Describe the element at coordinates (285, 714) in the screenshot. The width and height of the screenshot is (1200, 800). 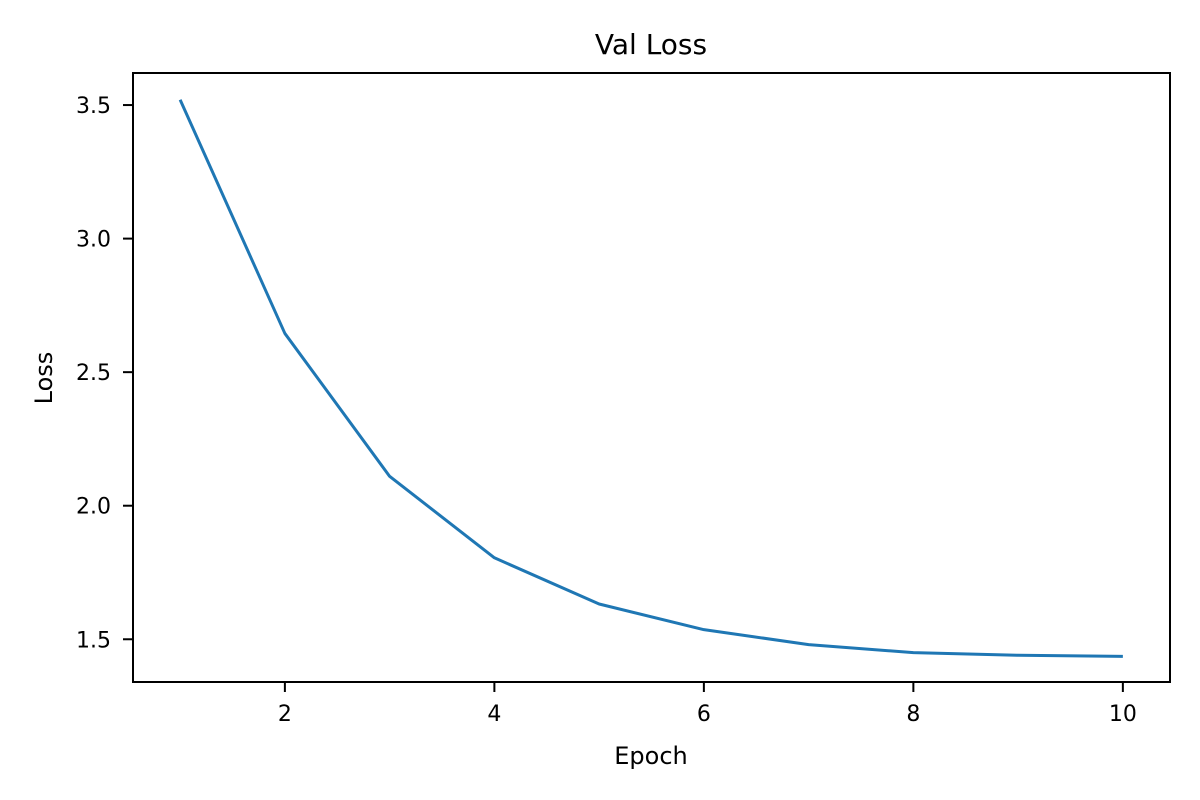
I see `x-tick-label-2: 2` at that location.